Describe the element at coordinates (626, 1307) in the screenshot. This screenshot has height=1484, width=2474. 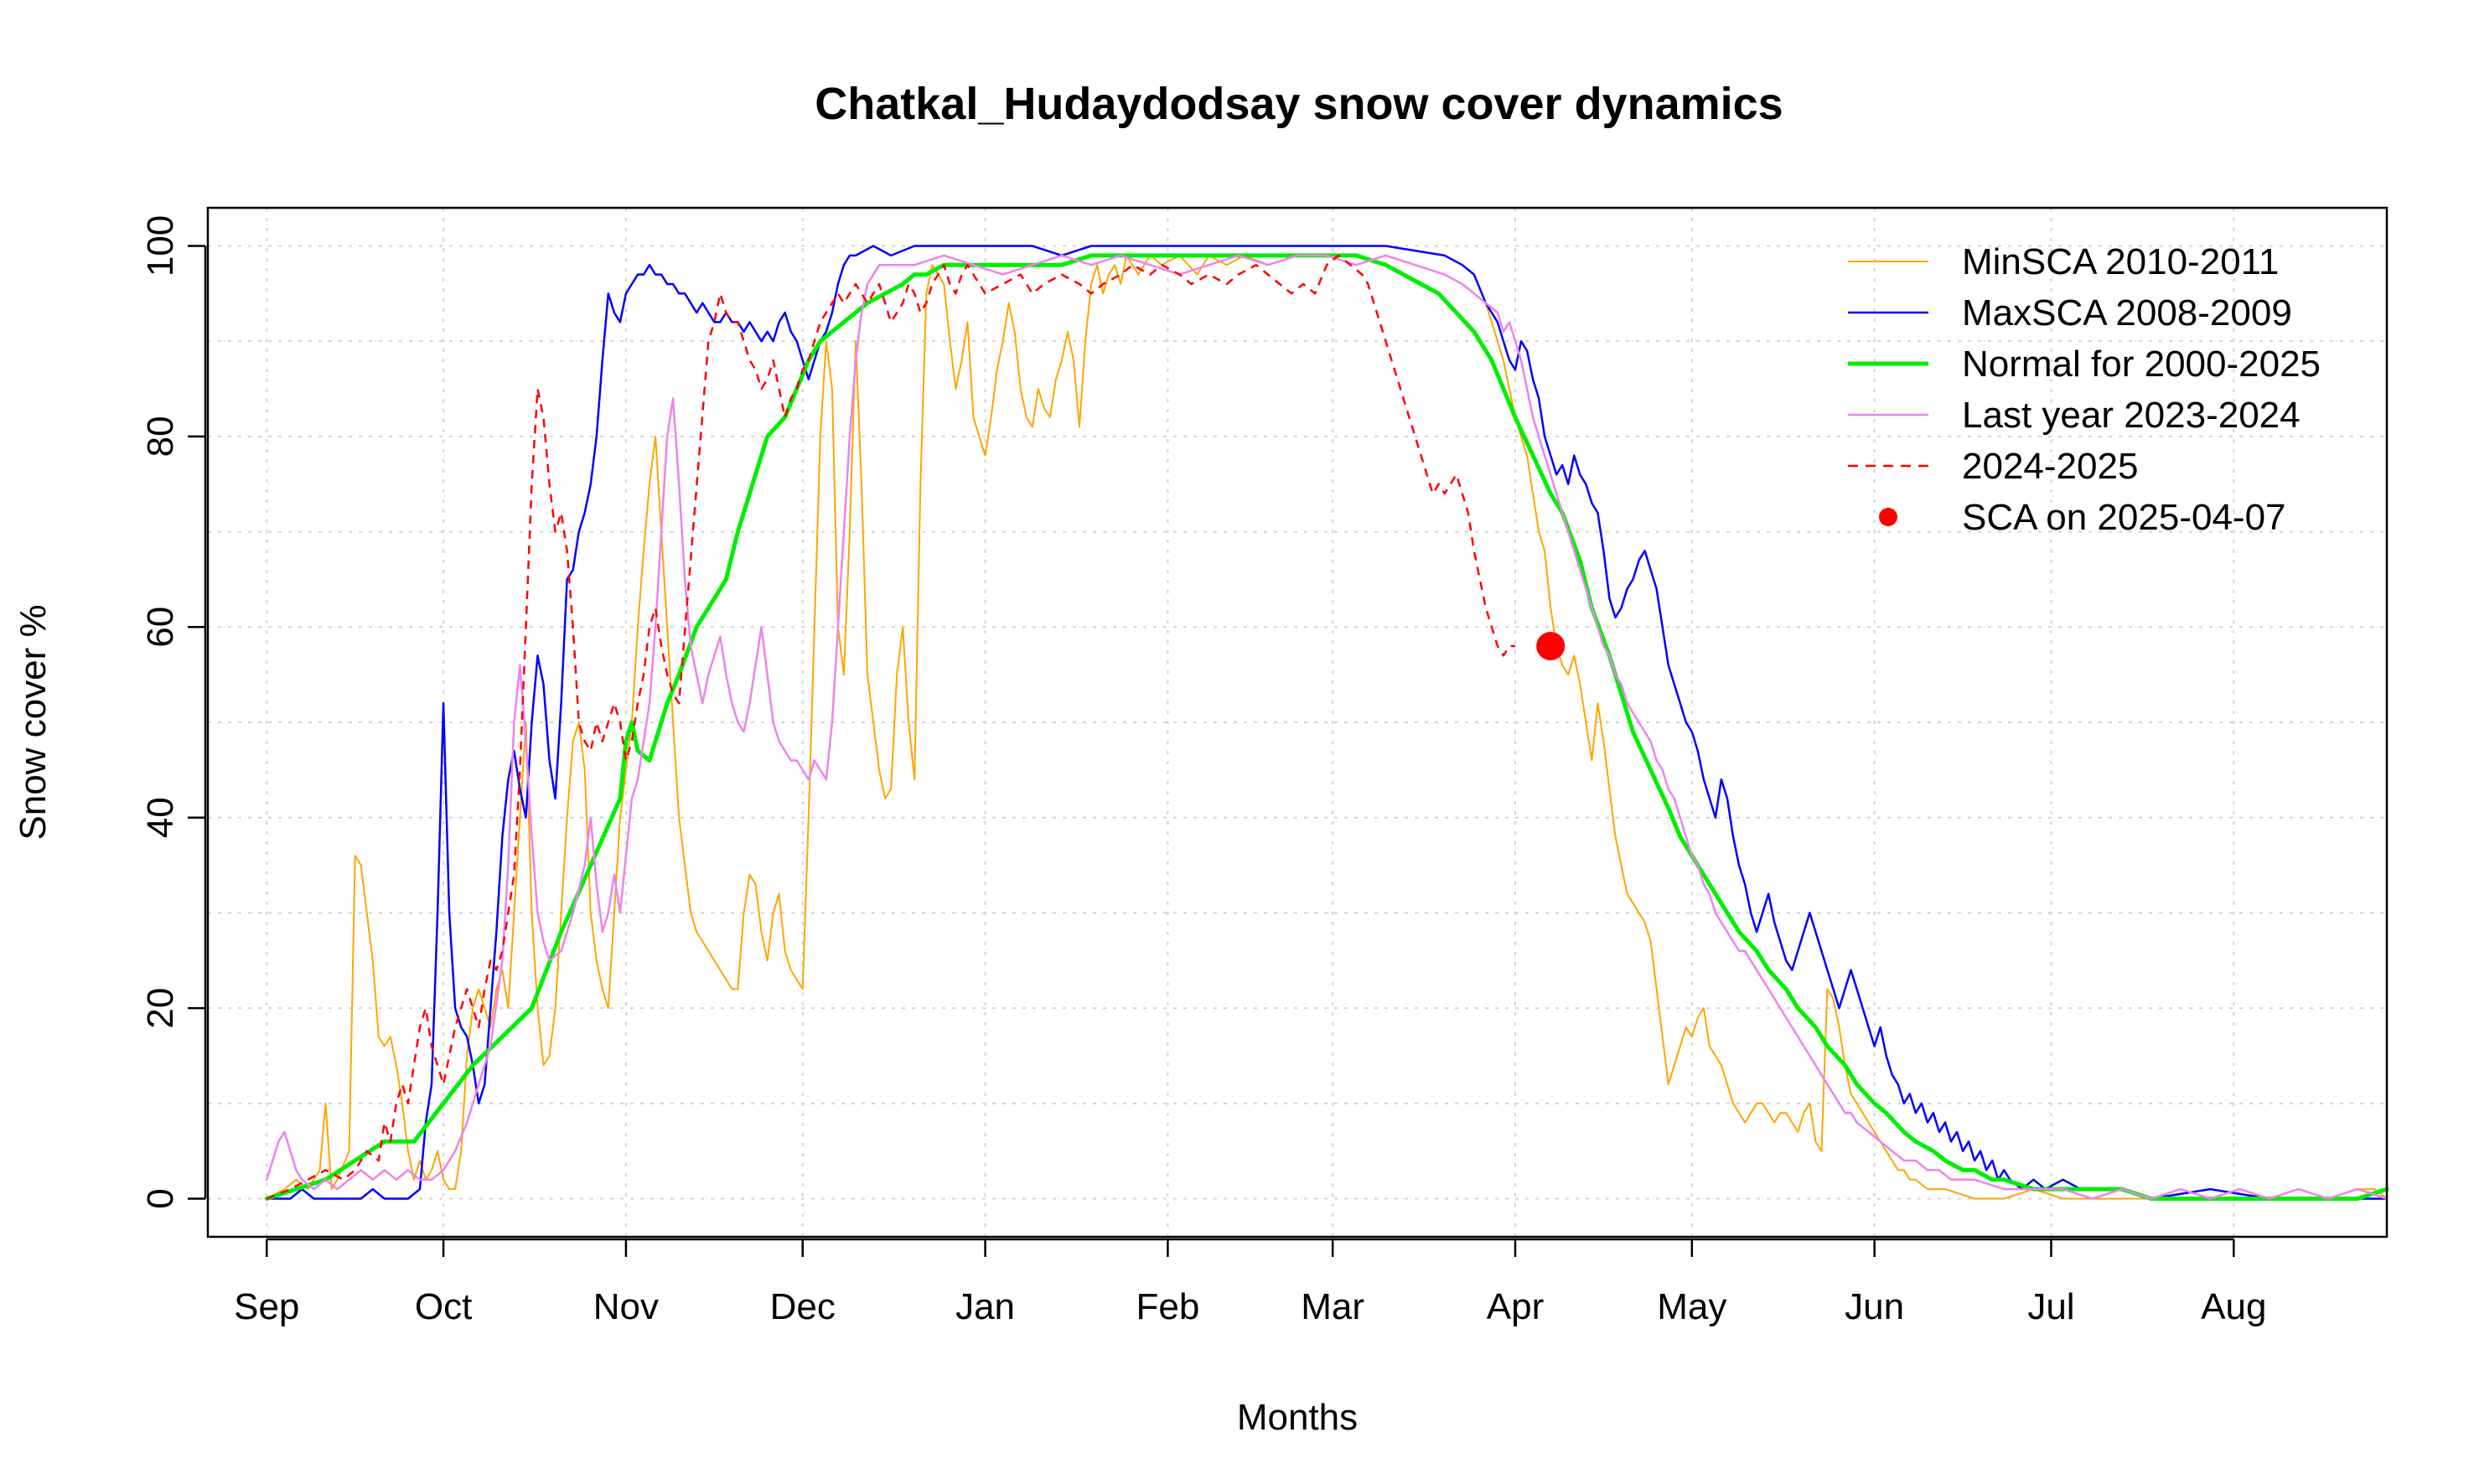
I see `x-tick-label: Nov` at that location.